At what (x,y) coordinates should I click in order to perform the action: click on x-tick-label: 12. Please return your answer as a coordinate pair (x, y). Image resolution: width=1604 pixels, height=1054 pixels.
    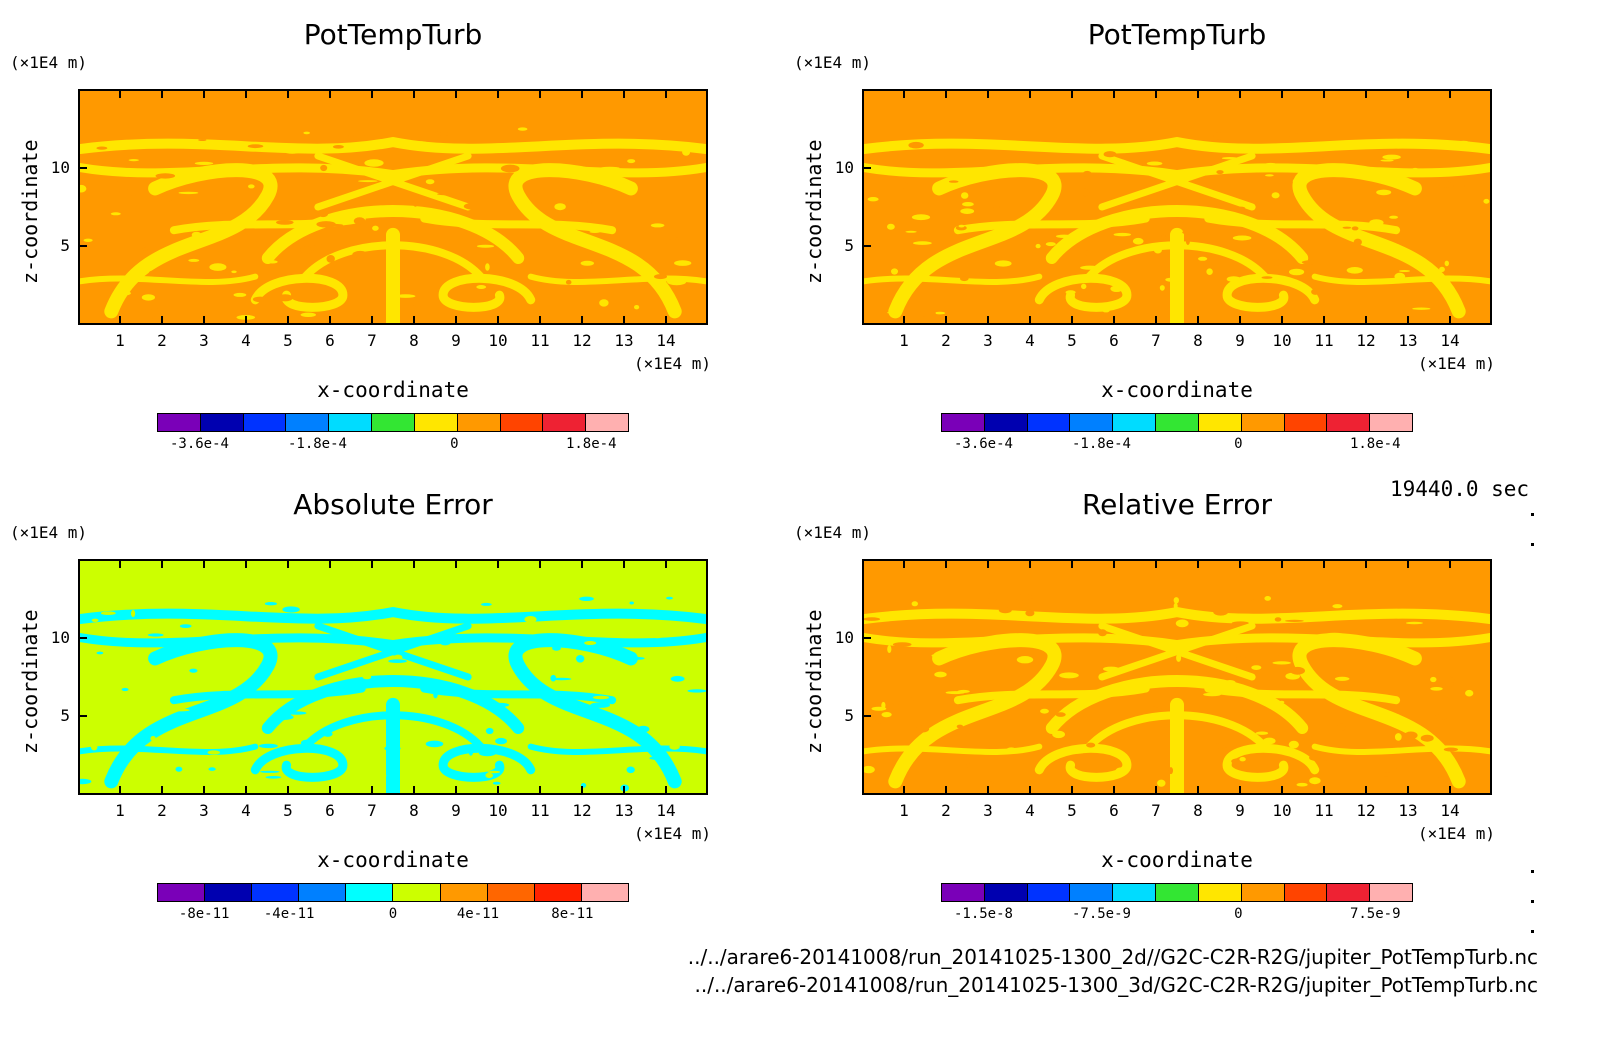
    Looking at the image, I should click on (1366, 810).